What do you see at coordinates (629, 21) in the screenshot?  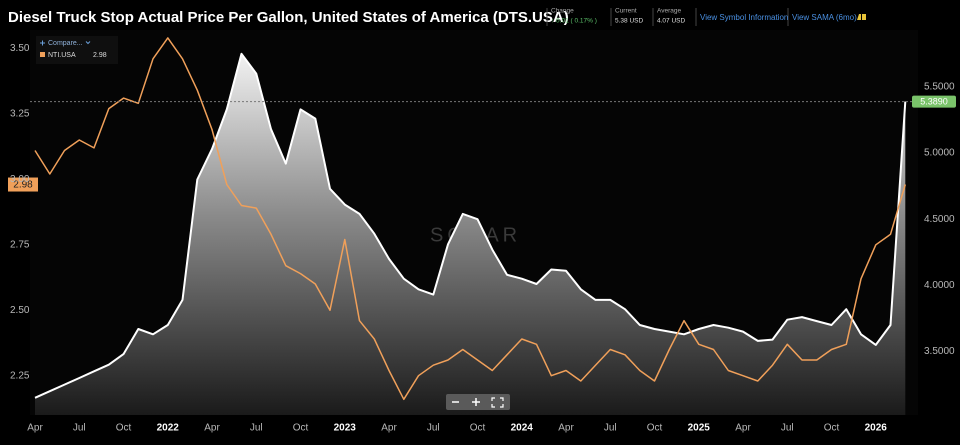 I see `stat-value: 5.38 USD` at bounding box center [629, 21].